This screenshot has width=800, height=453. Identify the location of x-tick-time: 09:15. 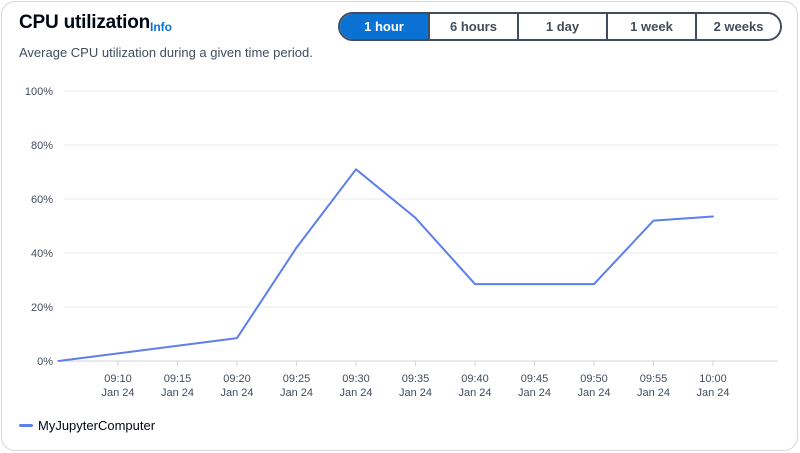
(178, 379).